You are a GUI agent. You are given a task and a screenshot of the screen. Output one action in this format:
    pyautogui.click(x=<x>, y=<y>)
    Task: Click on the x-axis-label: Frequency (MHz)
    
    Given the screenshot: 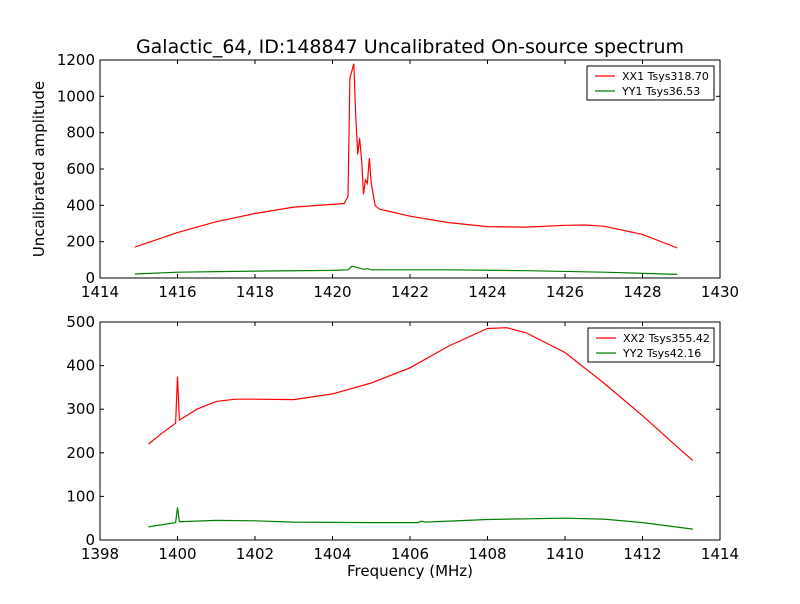 What is the action you would take?
    pyautogui.click(x=410, y=571)
    